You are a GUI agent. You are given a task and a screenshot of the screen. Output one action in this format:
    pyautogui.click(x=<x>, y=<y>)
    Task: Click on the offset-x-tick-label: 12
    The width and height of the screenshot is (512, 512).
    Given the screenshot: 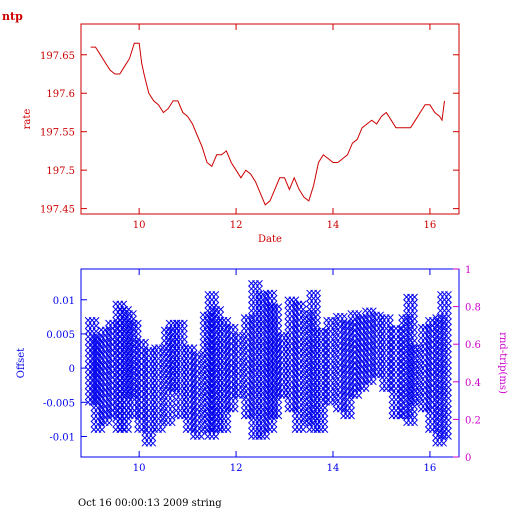 What is the action you would take?
    pyautogui.click(x=236, y=468)
    